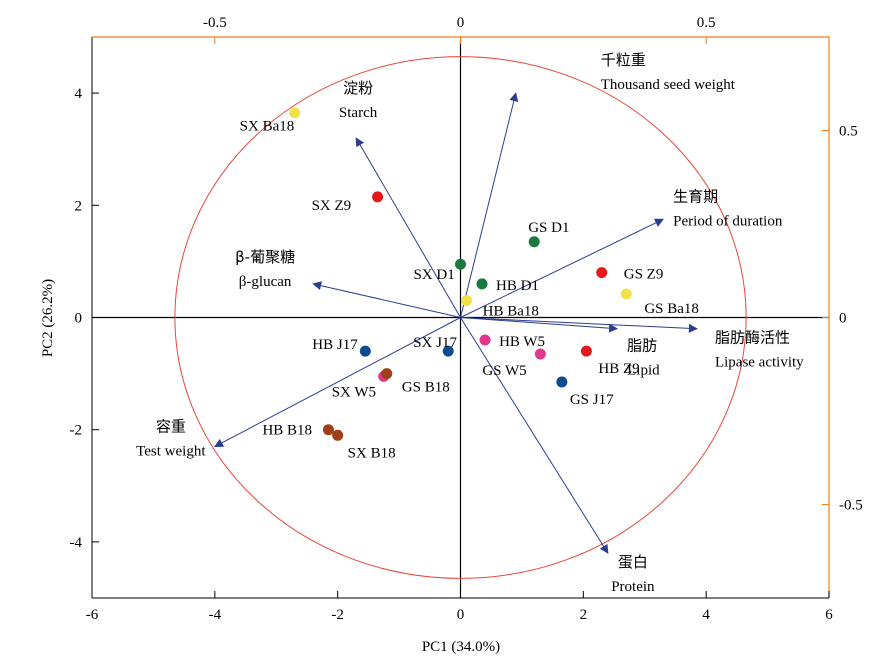  Describe the element at coordinates (337, 615) in the screenshot. I see `x-tick-label: -2` at that location.